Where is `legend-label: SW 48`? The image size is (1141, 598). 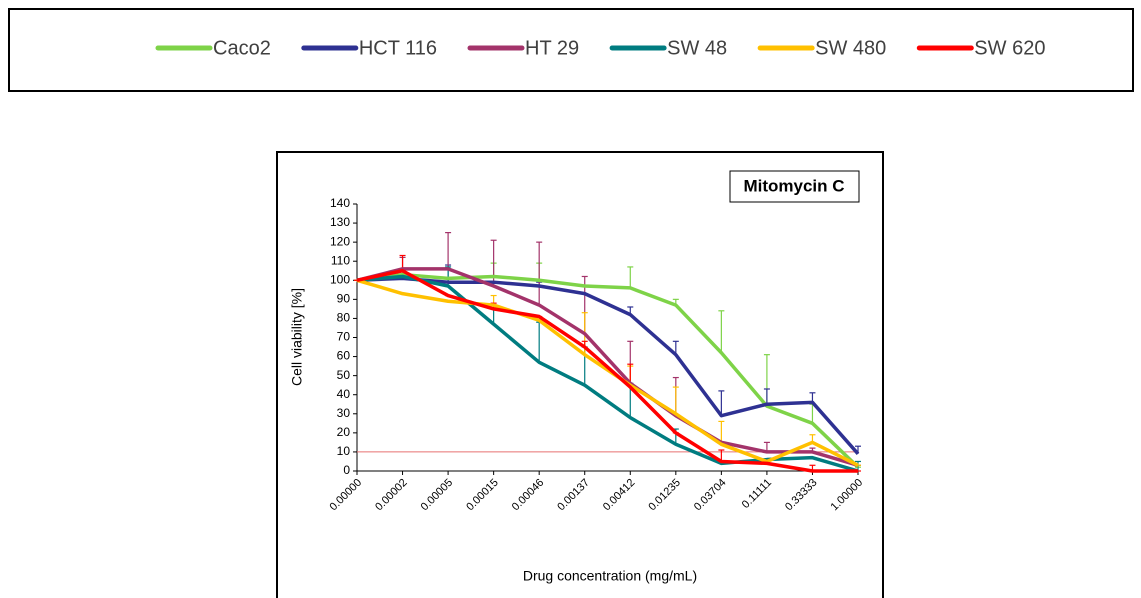
legend-label: SW 48 is located at coordinates (697, 48).